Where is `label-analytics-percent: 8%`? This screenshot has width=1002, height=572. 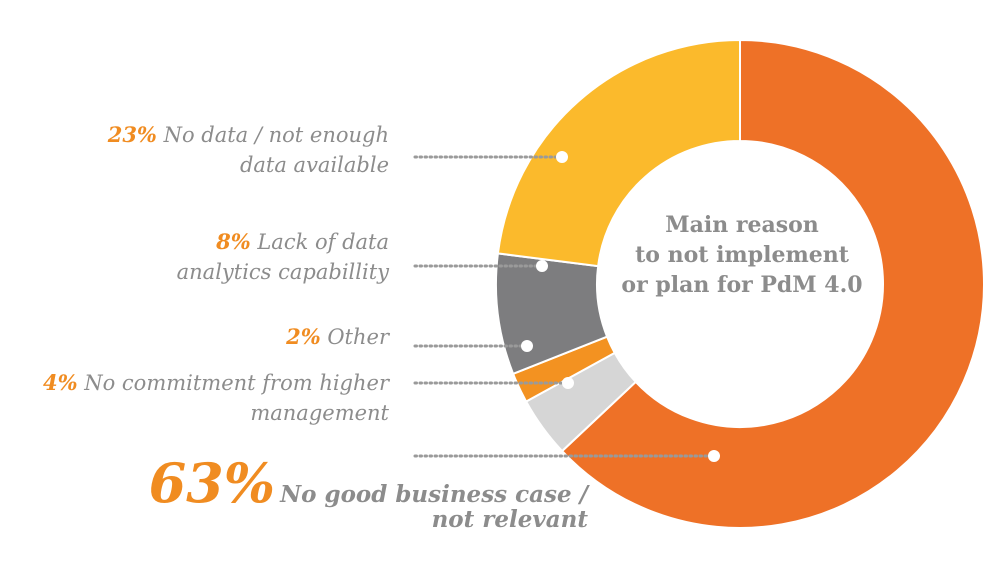
label-analytics-percent: 8% is located at coordinates (233, 241).